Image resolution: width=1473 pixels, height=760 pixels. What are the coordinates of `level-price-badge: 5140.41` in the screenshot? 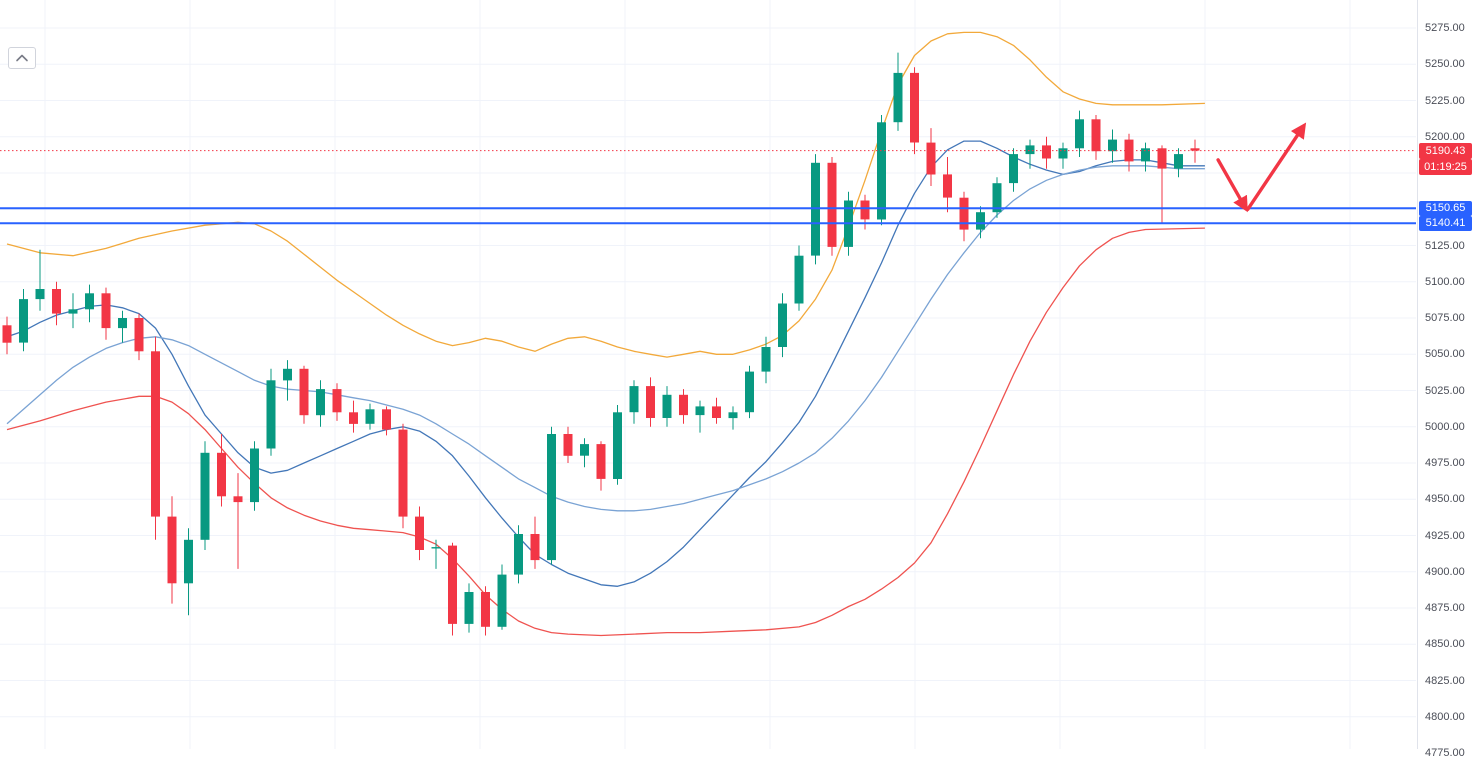 It's located at (1445, 223).